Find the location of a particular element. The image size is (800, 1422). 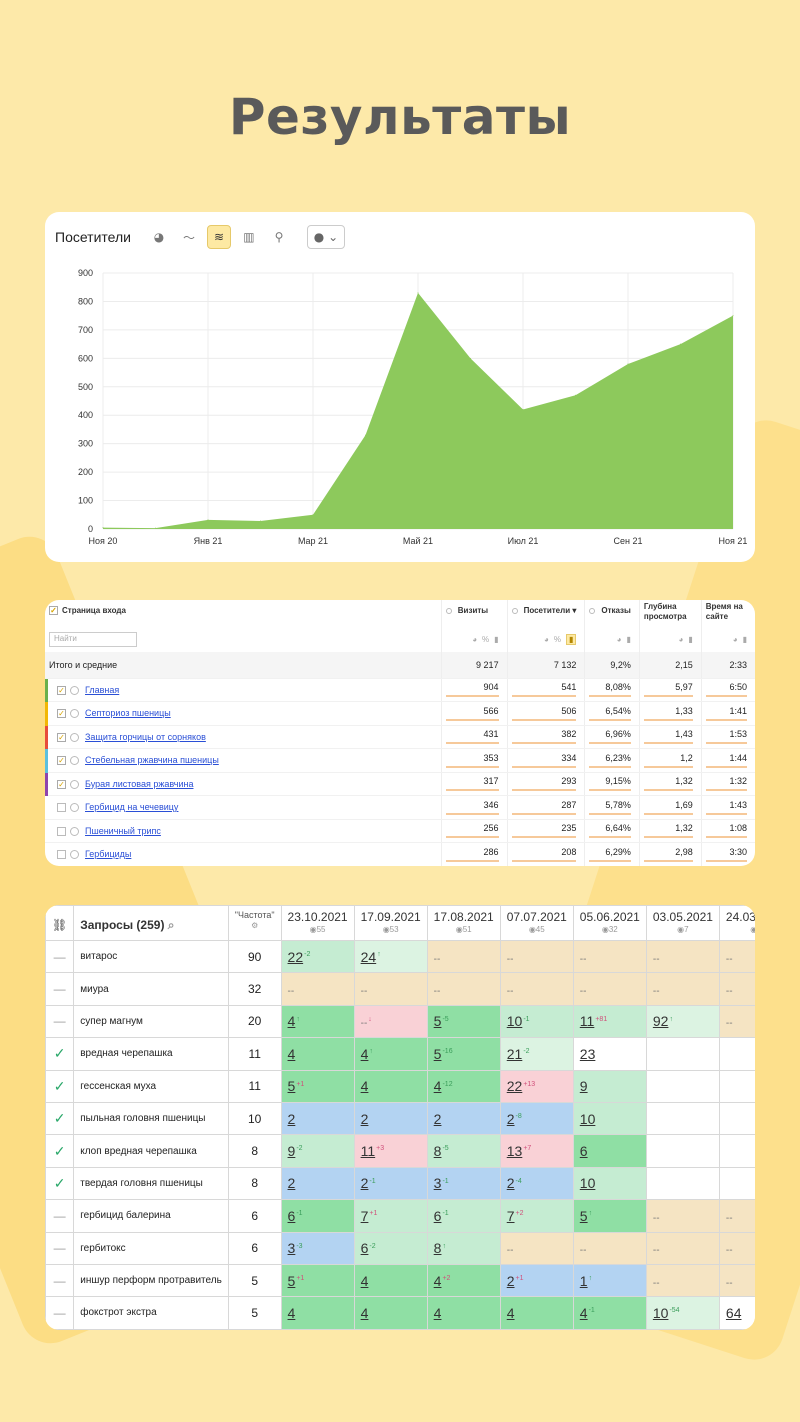

position-cell: 3-1 is located at coordinates (463, 1183).